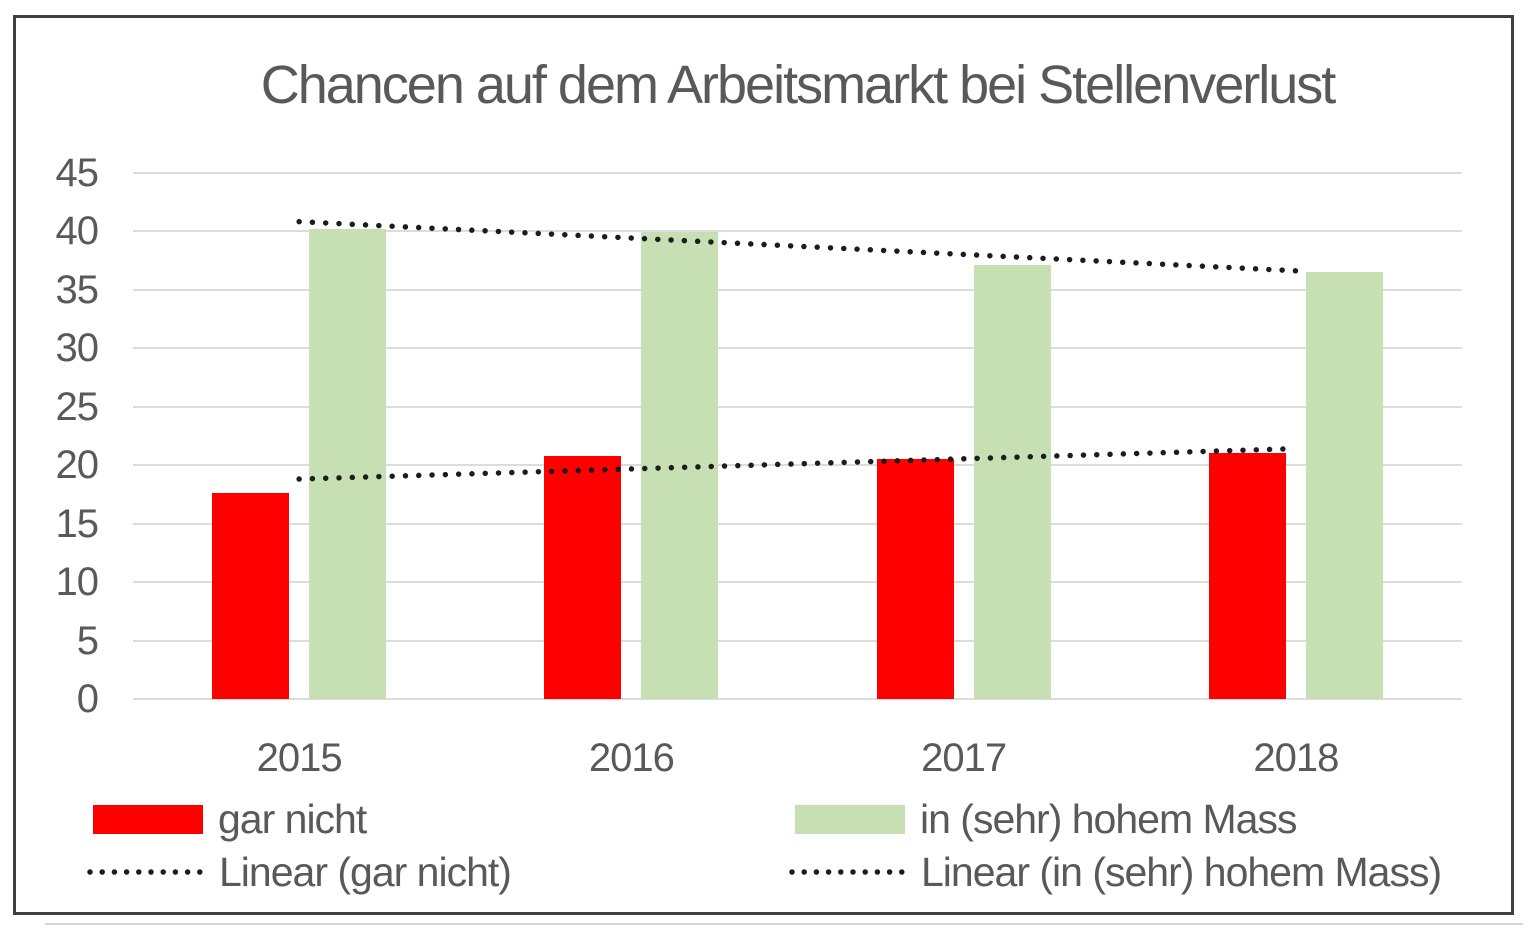 The width and height of the screenshot is (1536, 931). What do you see at coordinates (77, 172) in the screenshot?
I see `y-tick-label-45: 45` at bounding box center [77, 172].